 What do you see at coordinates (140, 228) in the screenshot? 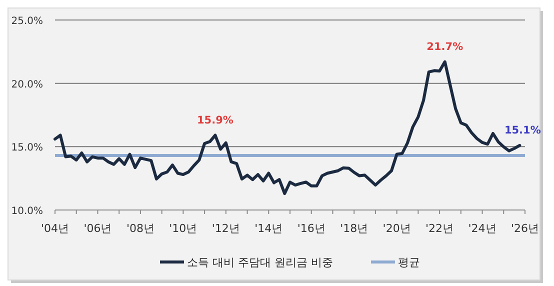
I see `x-tick-label: '08년` at bounding box center [140, 228].